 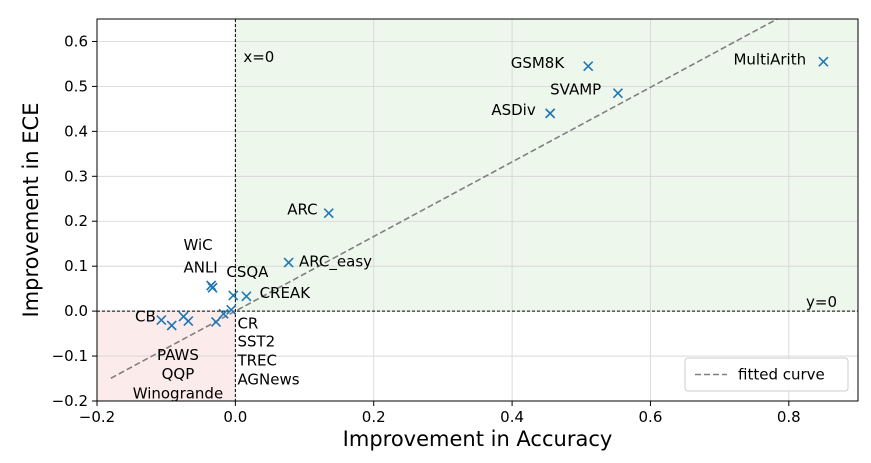 What do you see at coordinates (178, 374) in the screenshot?
I see `point-label: QQP` at bounding box center [178, 374].